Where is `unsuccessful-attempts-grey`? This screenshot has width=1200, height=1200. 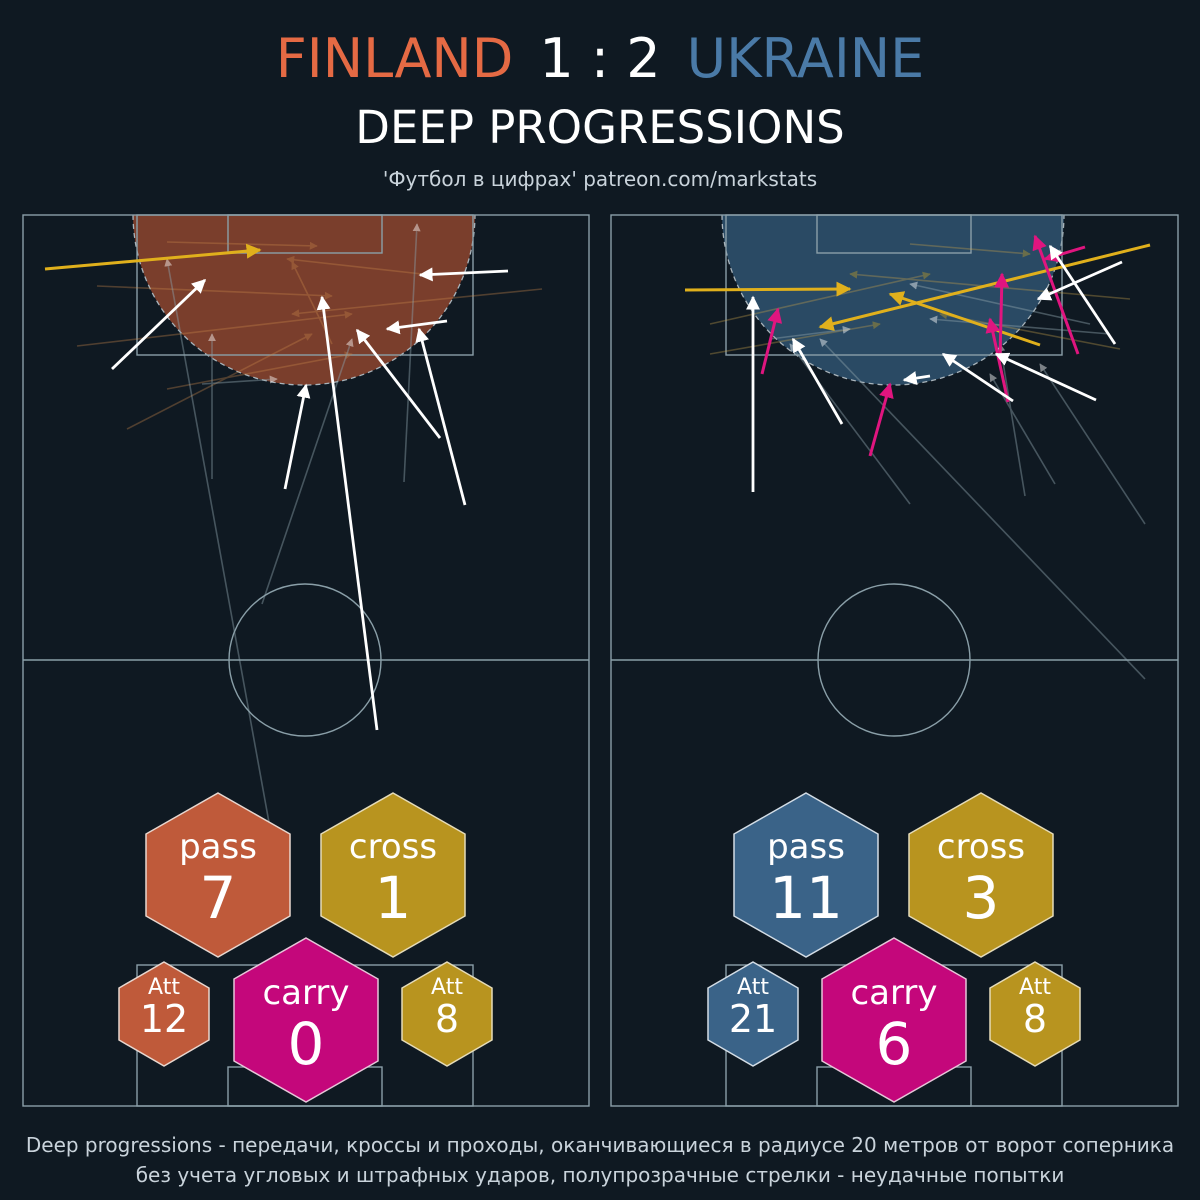 unsuccessful-attempts-grey is located at coordinates (292, 531).